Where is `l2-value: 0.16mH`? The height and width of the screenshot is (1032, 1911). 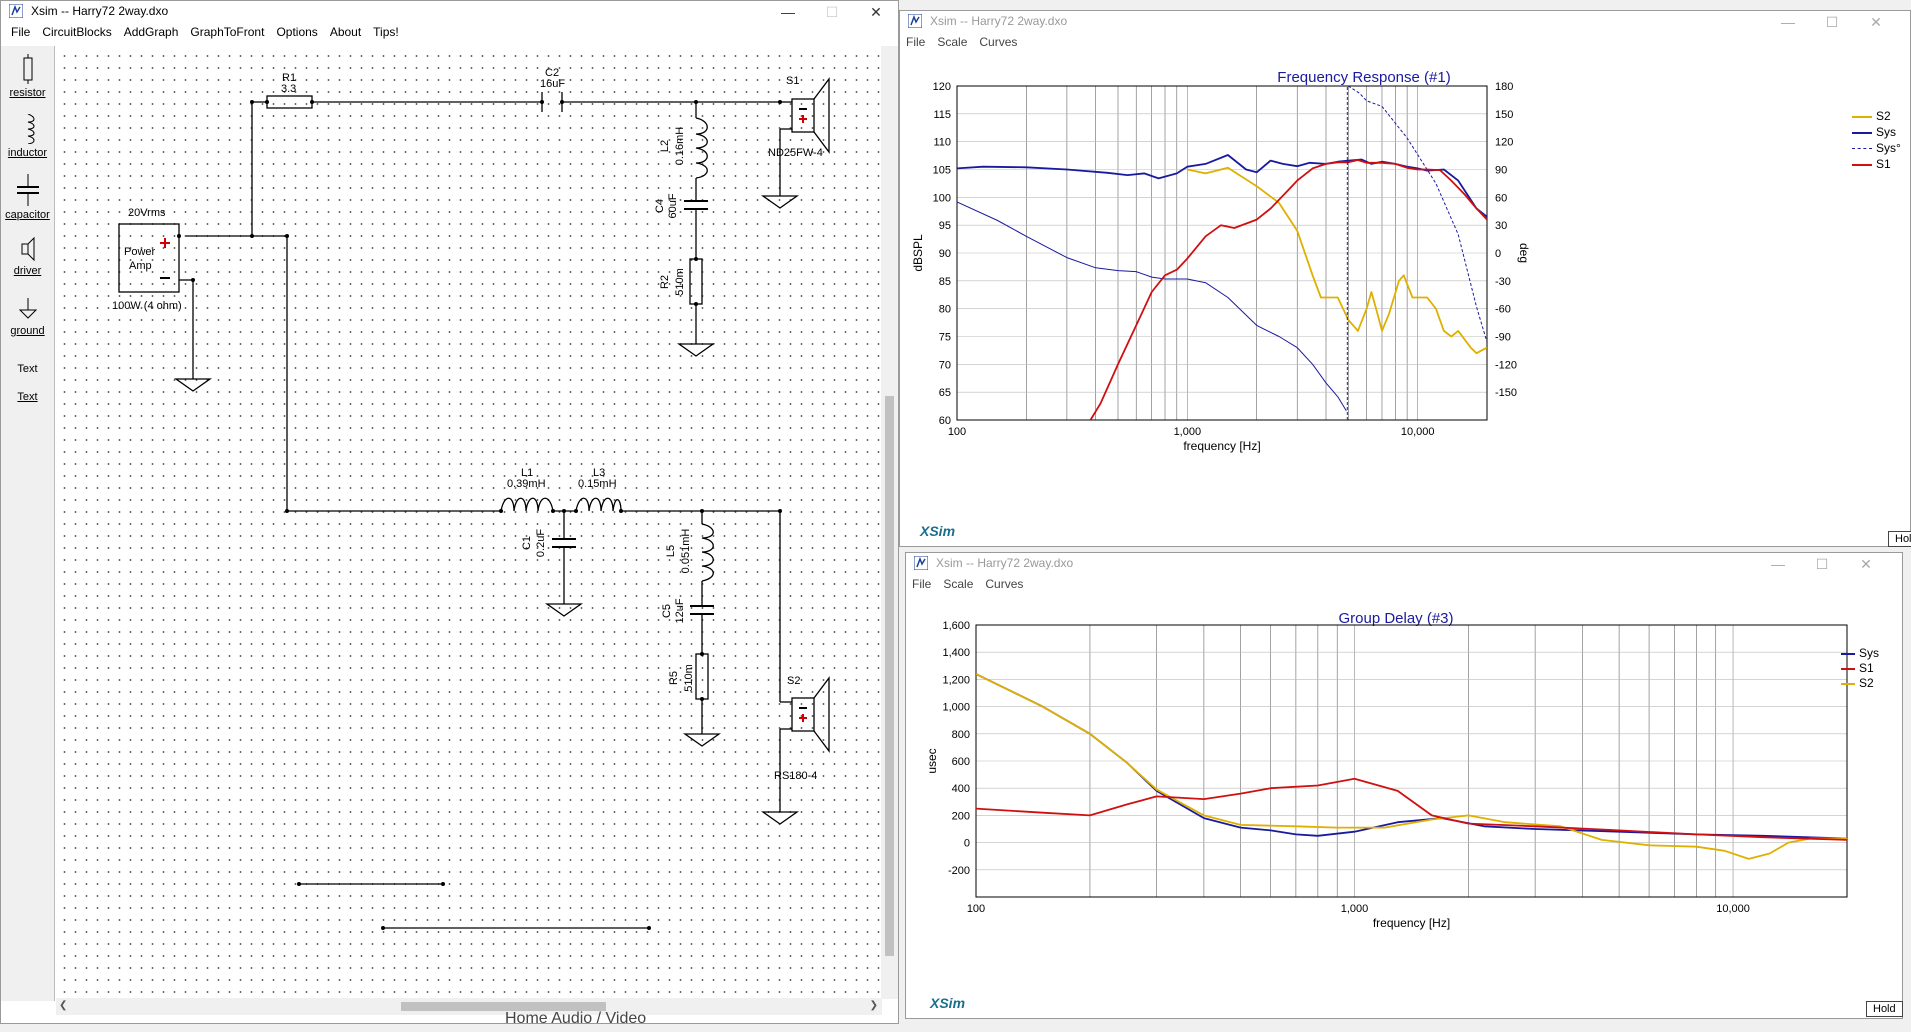 l2-value: 0.16mH is located at coordinates (680, 146).